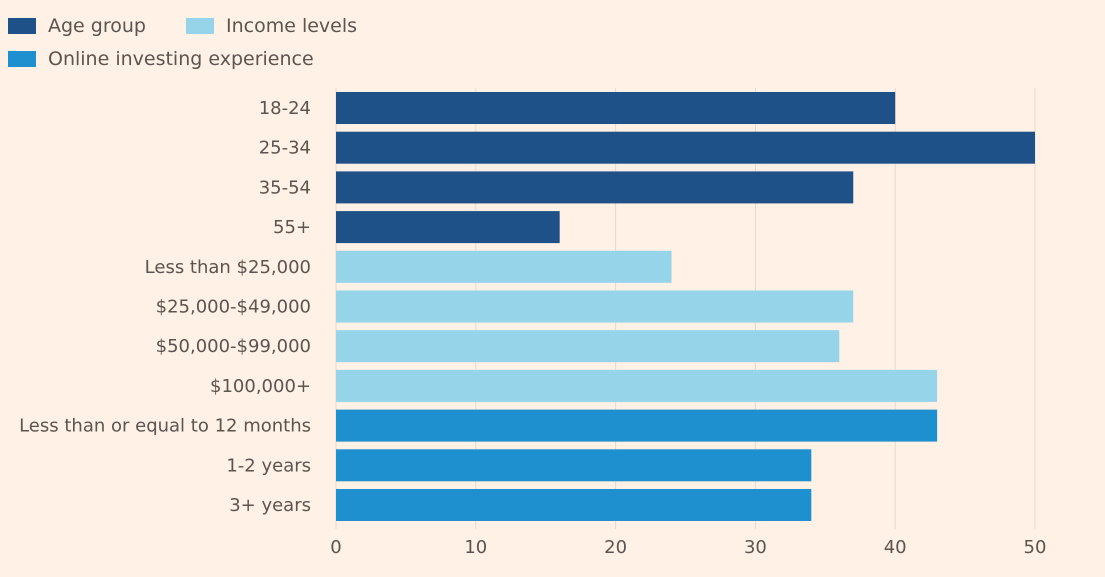 The width and height of the screenshot is (1105, 577). What do you see at coordinates (475, 547) in the screenshot?
I see `x-tick-label: 10` at bounding box center [475, 547].